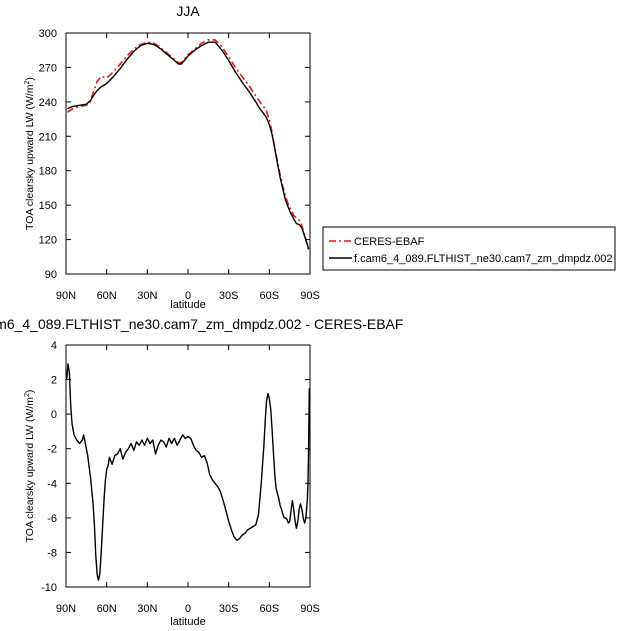 The width and height of the screenshot is (633, 631). What do you see at coordinates (187, 305) in the screenshot?
I see `top-x-axis-label: latitude` at bounding box center [187, 305].